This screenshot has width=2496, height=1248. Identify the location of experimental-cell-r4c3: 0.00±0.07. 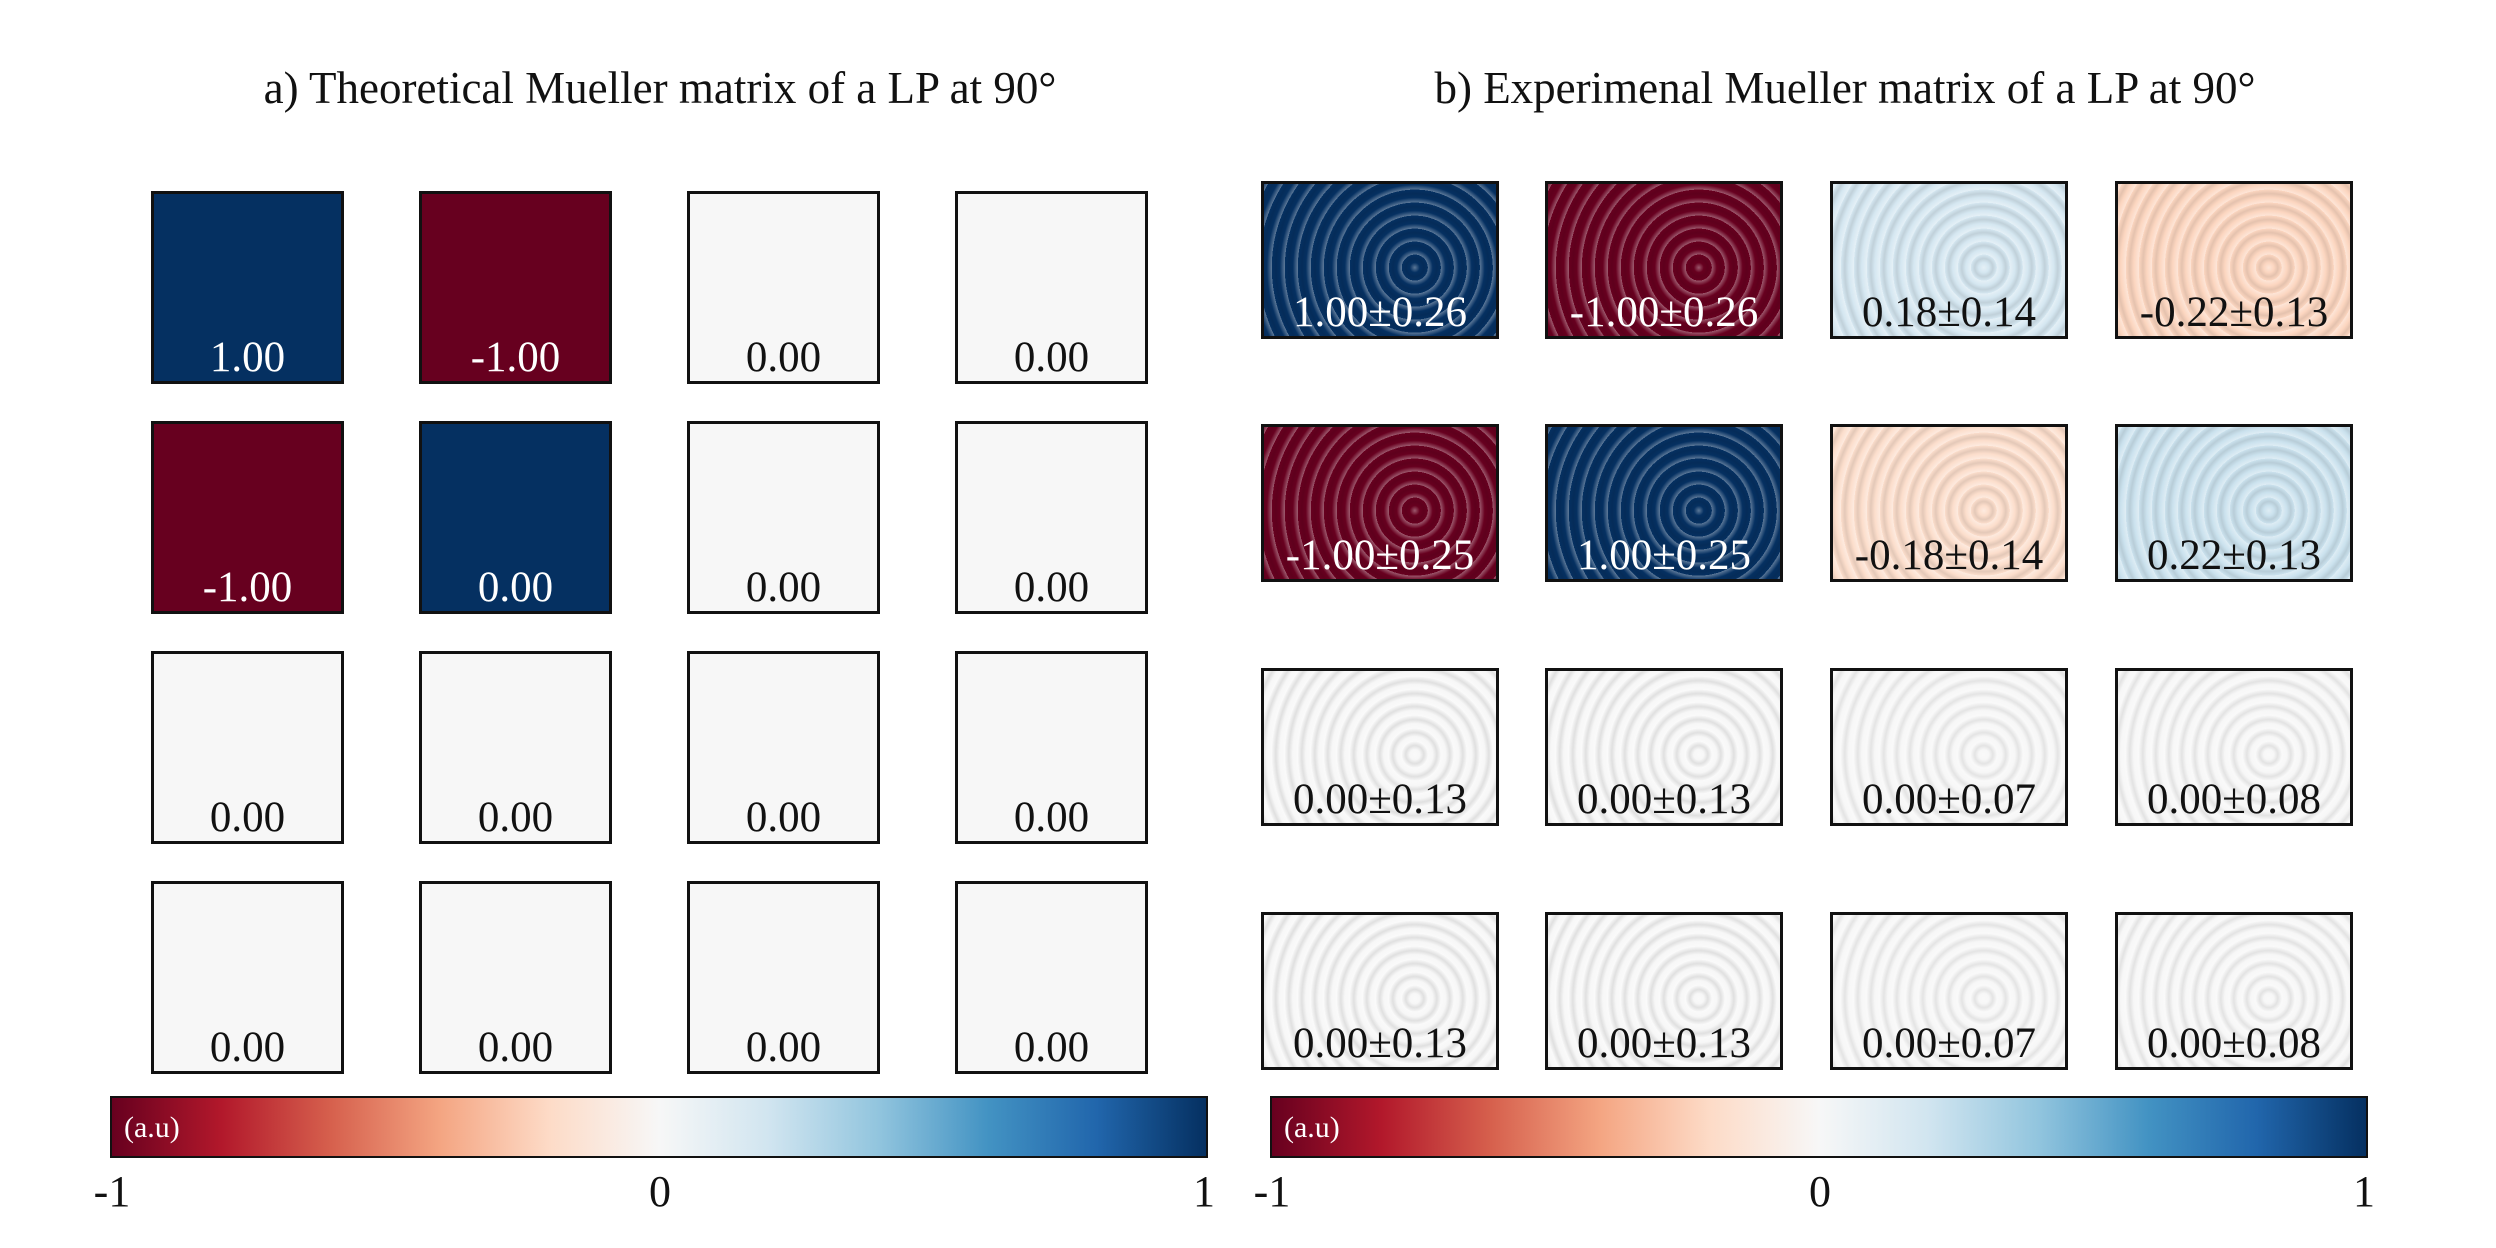
(1949, 991).